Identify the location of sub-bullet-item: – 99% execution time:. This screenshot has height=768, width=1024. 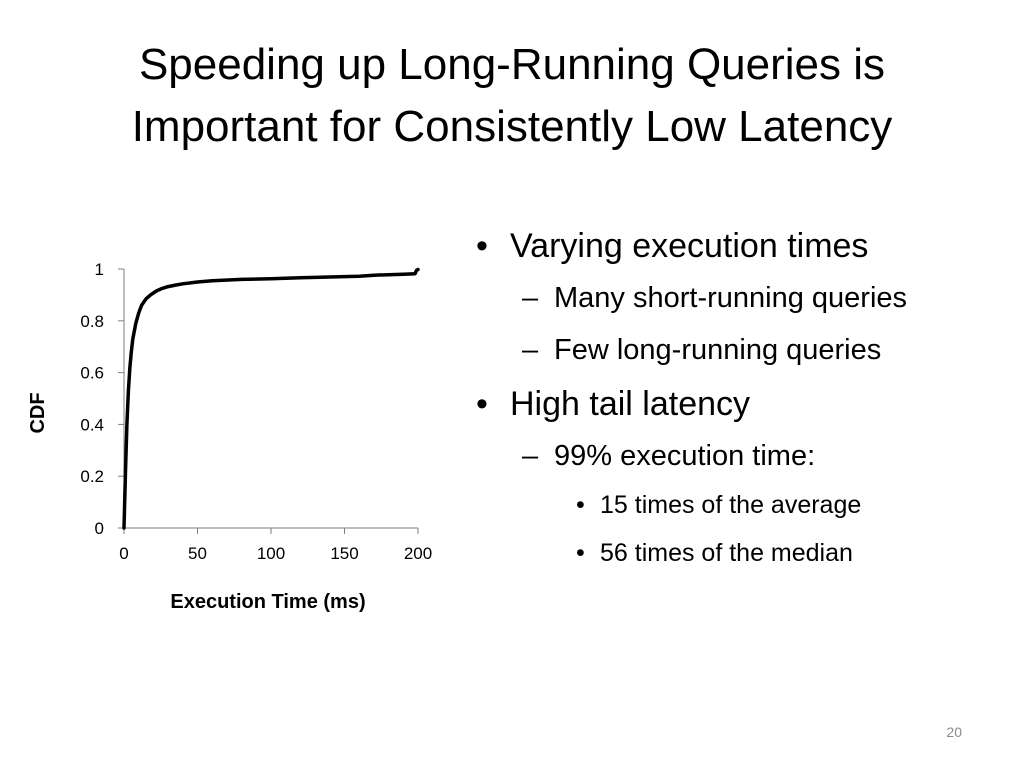
(738, 456).